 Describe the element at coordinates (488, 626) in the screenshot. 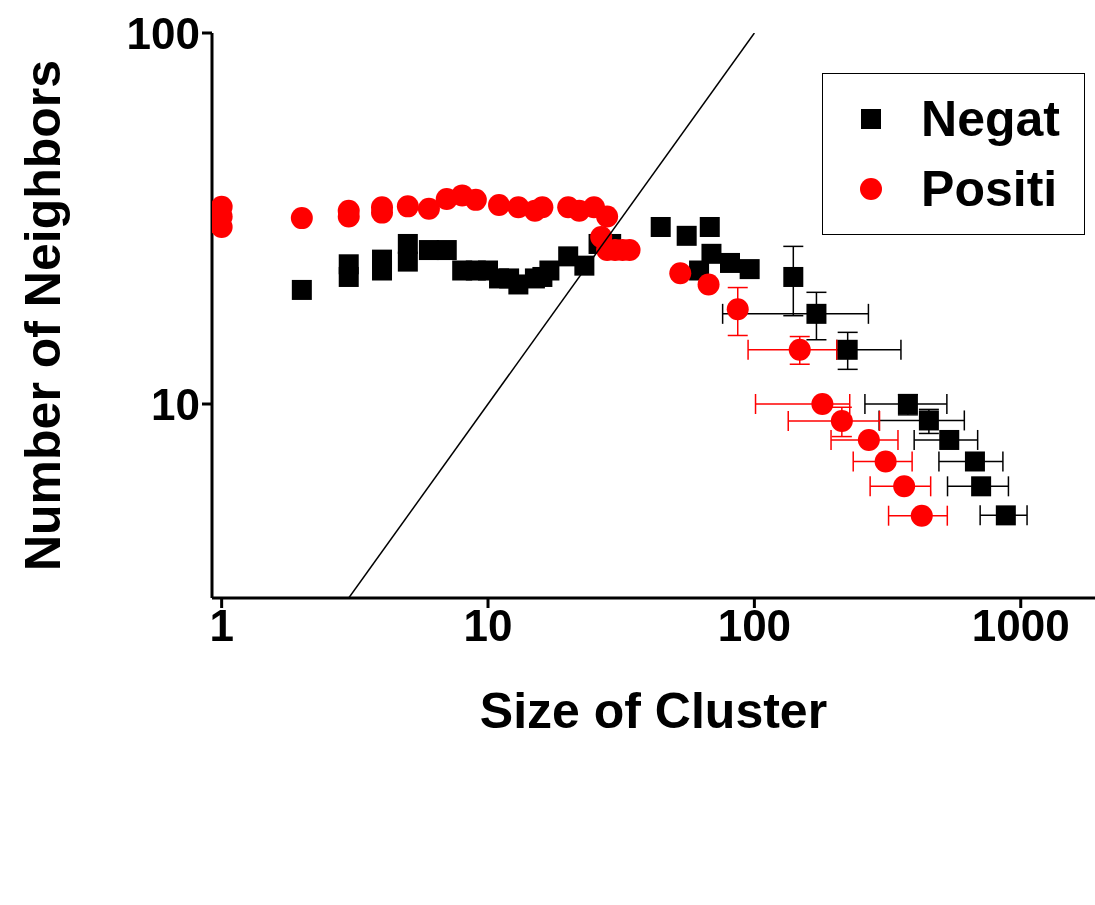

I see `x-tick-label: 10` at that location.